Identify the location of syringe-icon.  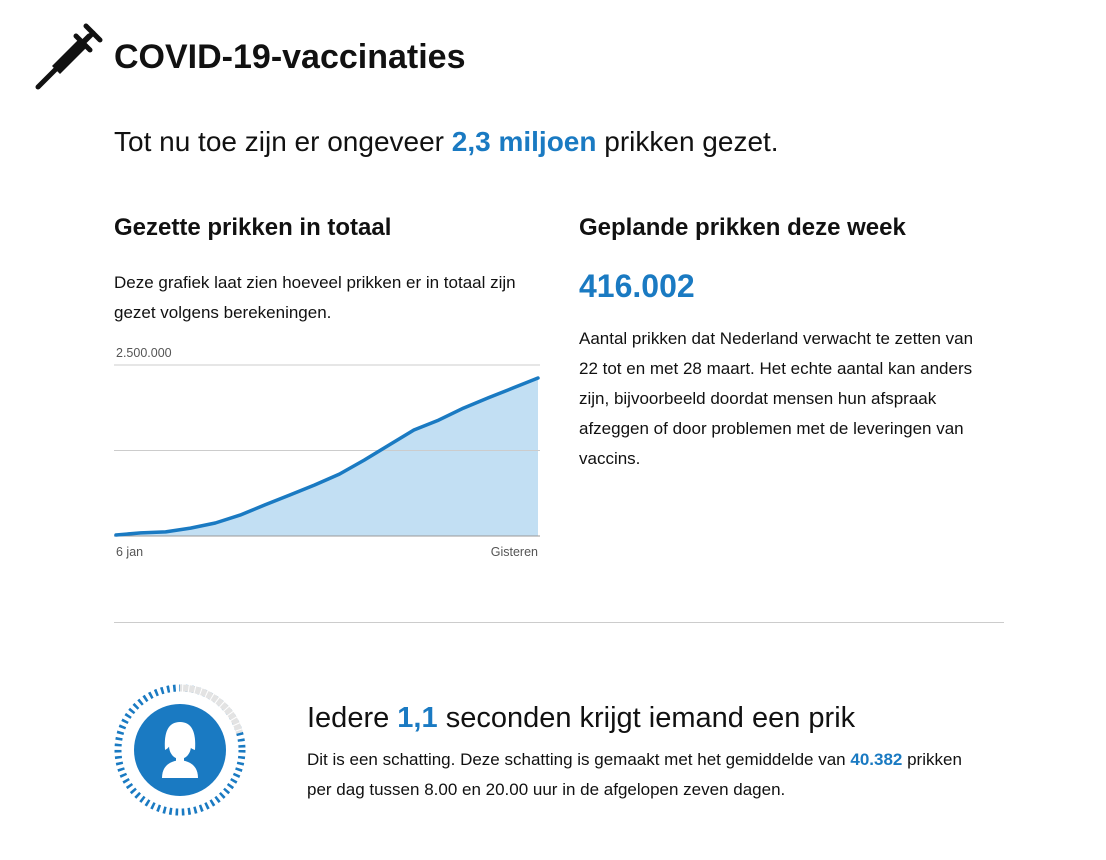
(69, 56).